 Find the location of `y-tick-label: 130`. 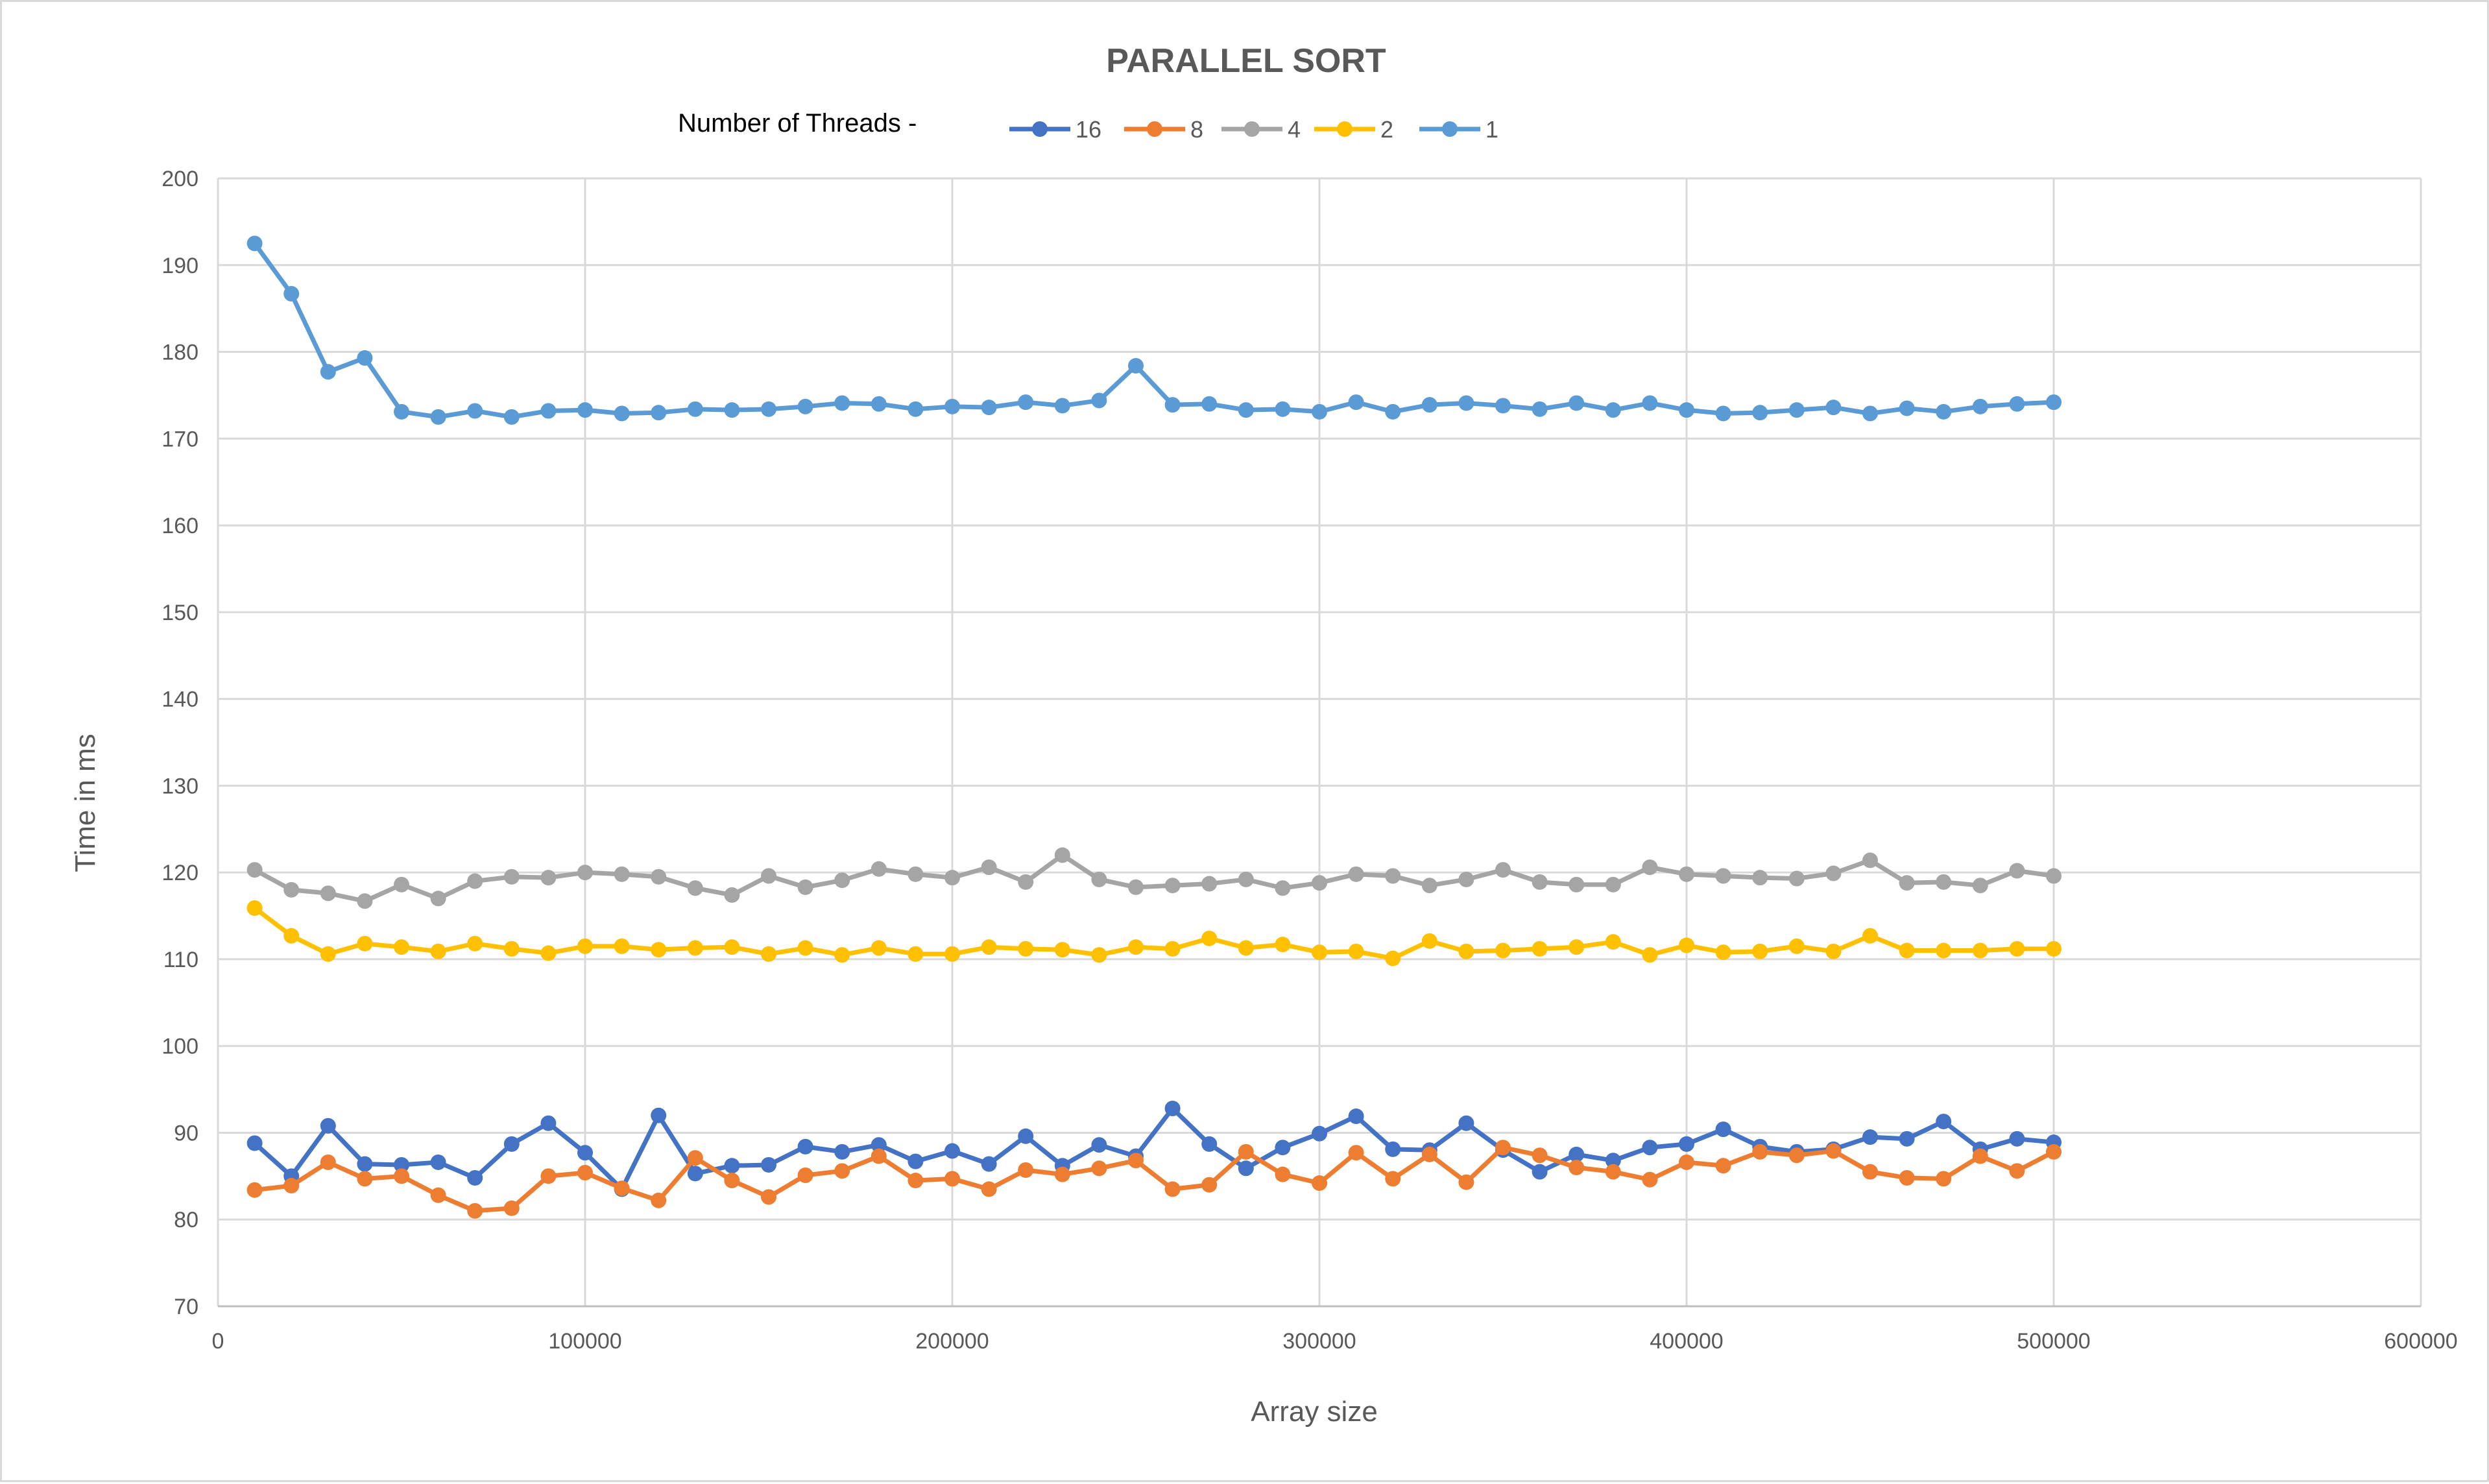

y-tick-label: 130 is located at coordinates (180, 786).